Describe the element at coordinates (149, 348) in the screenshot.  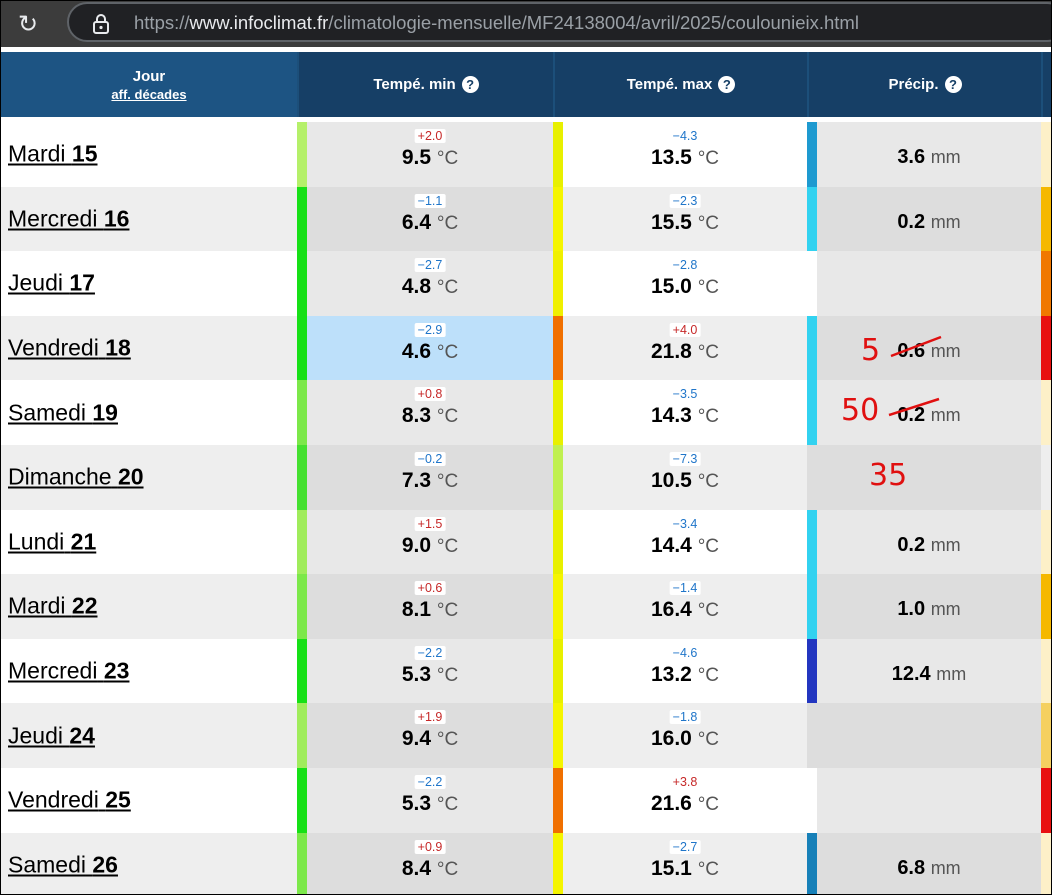
I see `day-cell: Vendredi 18` at that location.